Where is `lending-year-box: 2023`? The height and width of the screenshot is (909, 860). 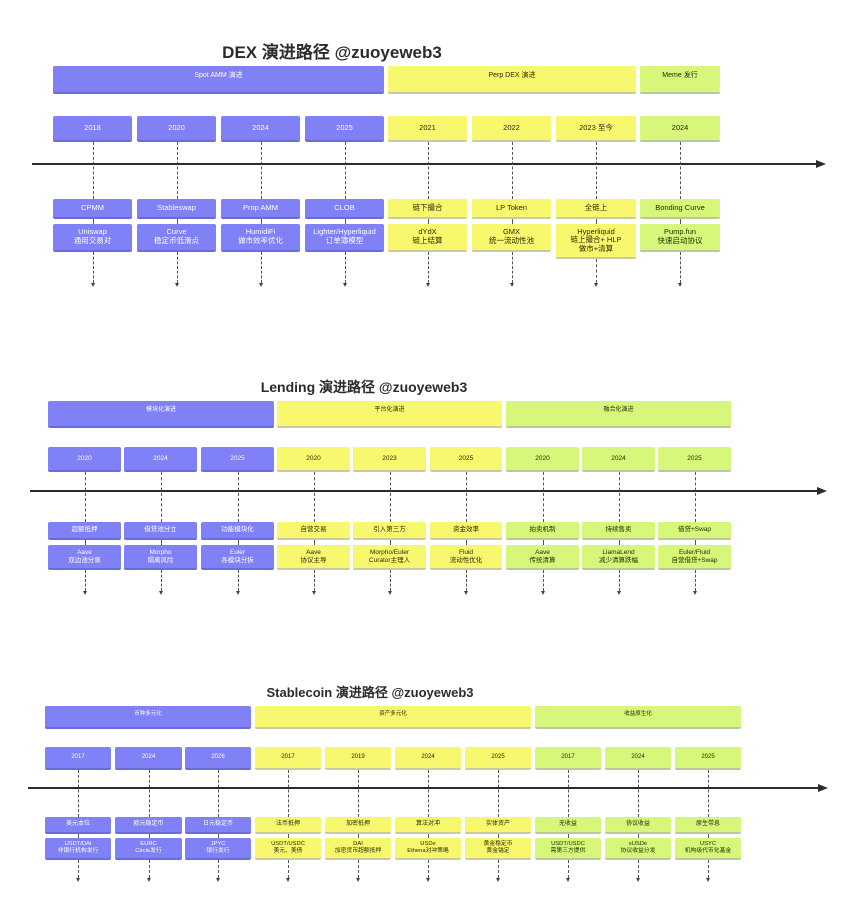
lending-year-box: 2023 is located at coordinates (389, 459).